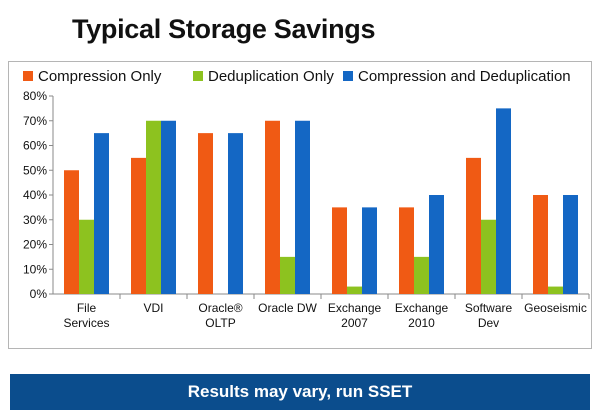 Image resolution: width=600 pixels, height=420 pixels. I want to click on x-tick-label: VDI, so click(153, 308).